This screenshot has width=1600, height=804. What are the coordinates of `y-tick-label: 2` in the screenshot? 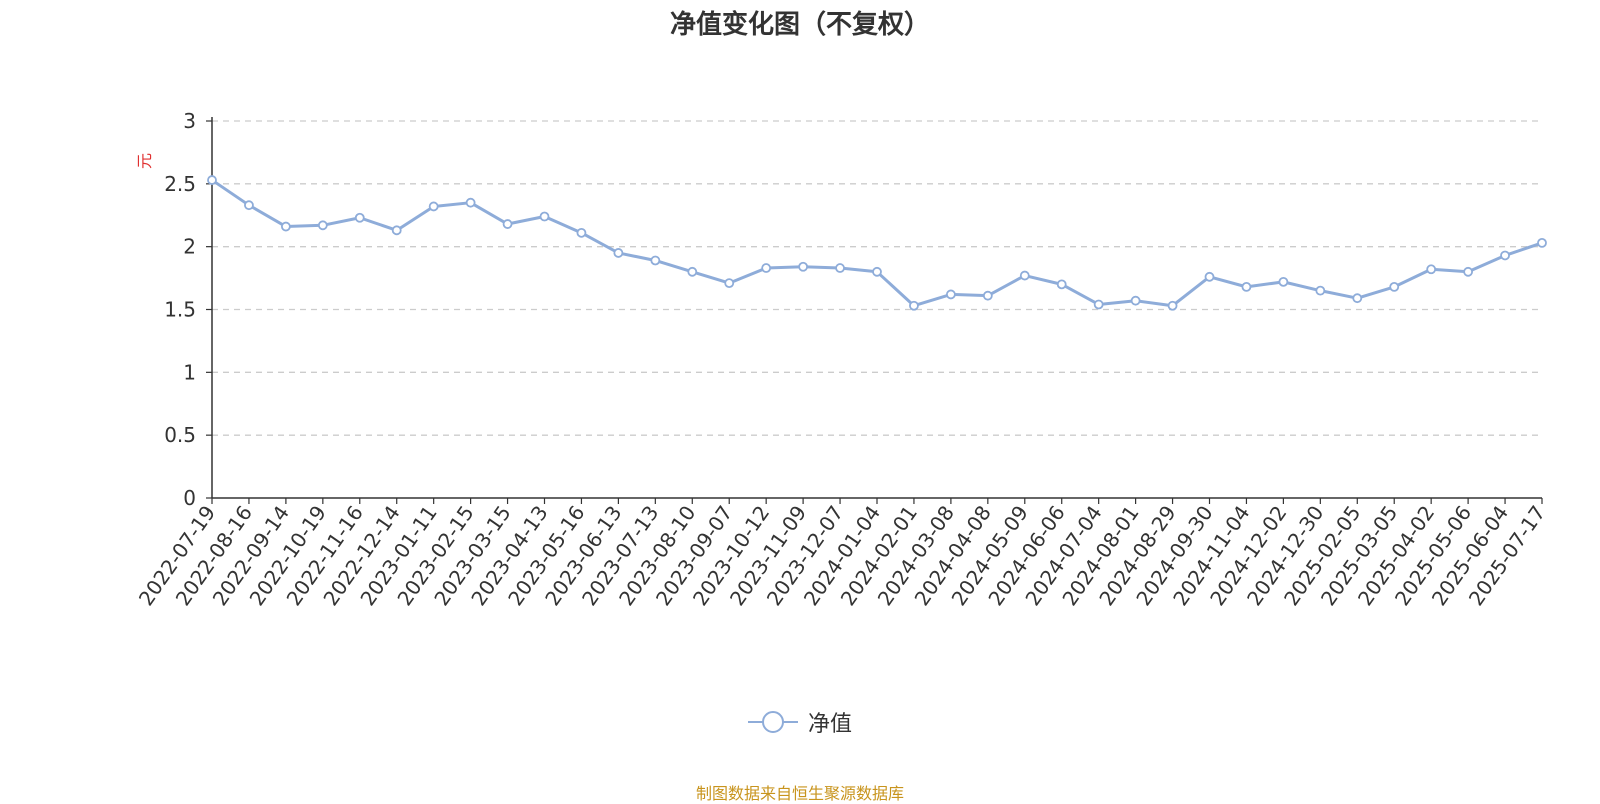 It's located at (189, 247).